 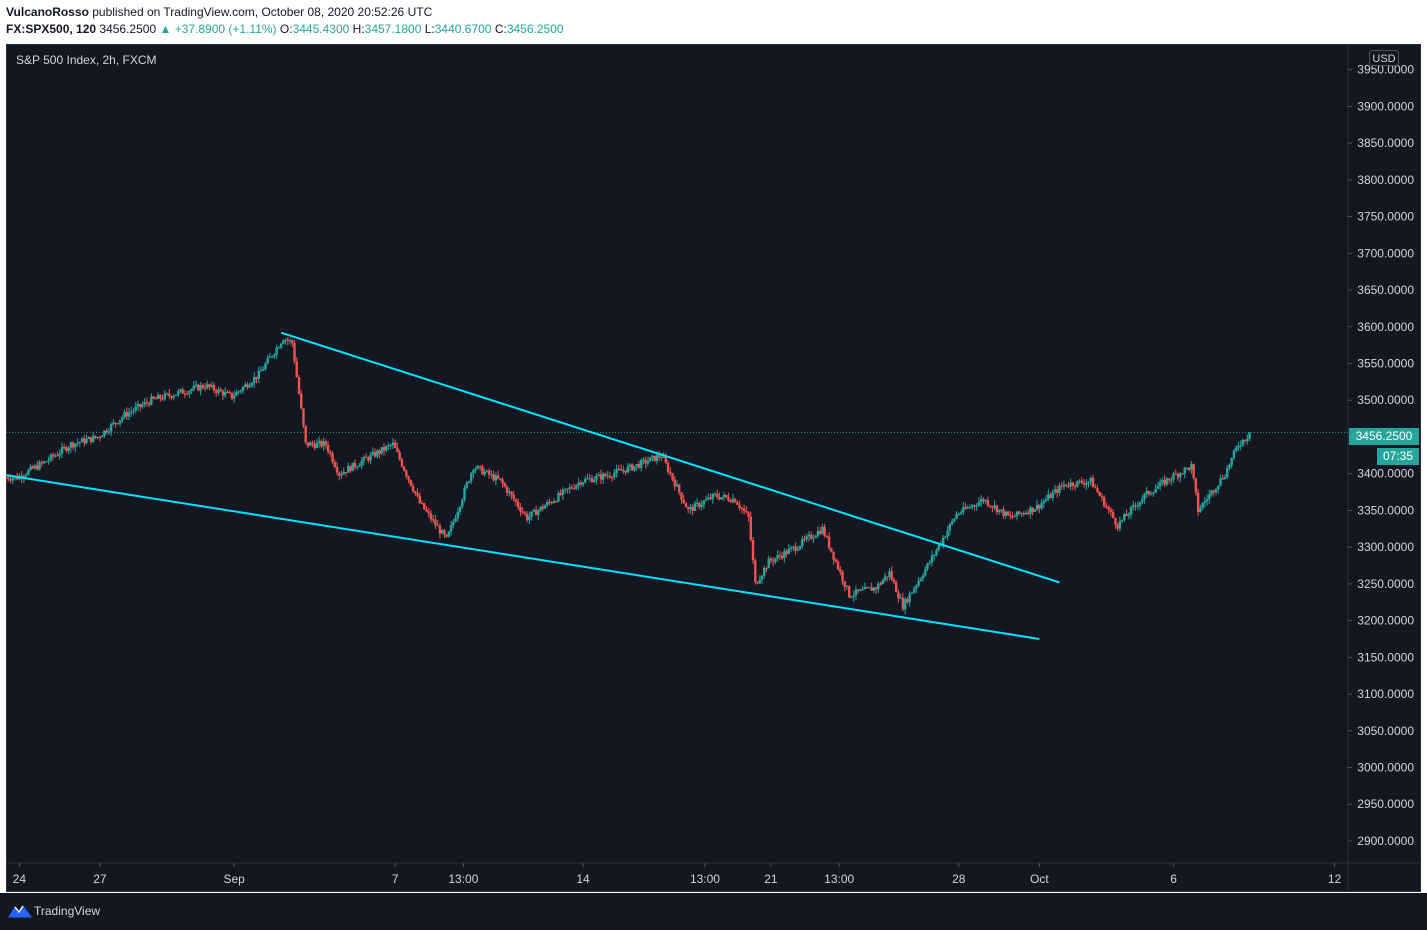 I want to click on y-tick-label: 2950.0000, so click(x=1385, y=804).